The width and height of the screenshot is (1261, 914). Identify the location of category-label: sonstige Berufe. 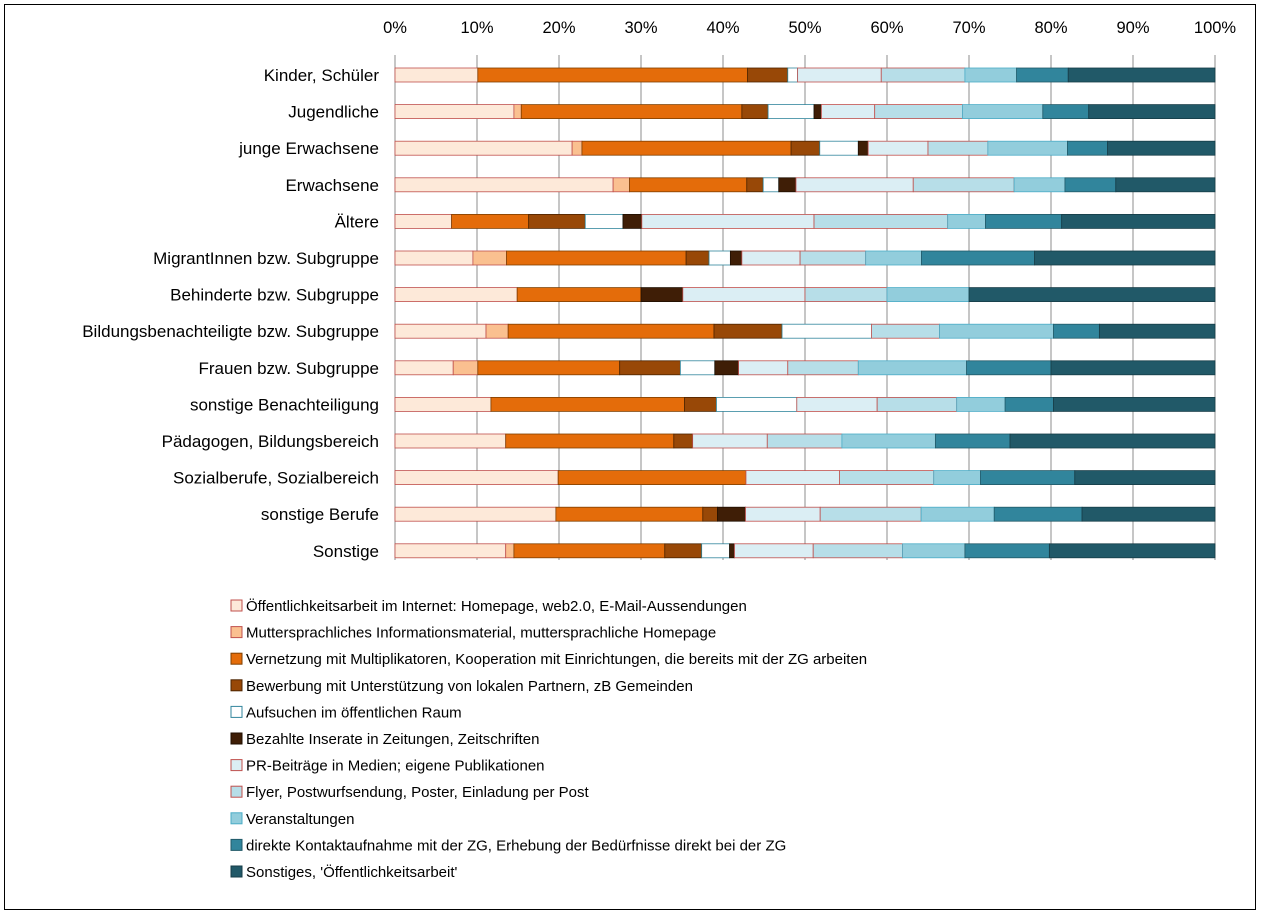
(320, 514).